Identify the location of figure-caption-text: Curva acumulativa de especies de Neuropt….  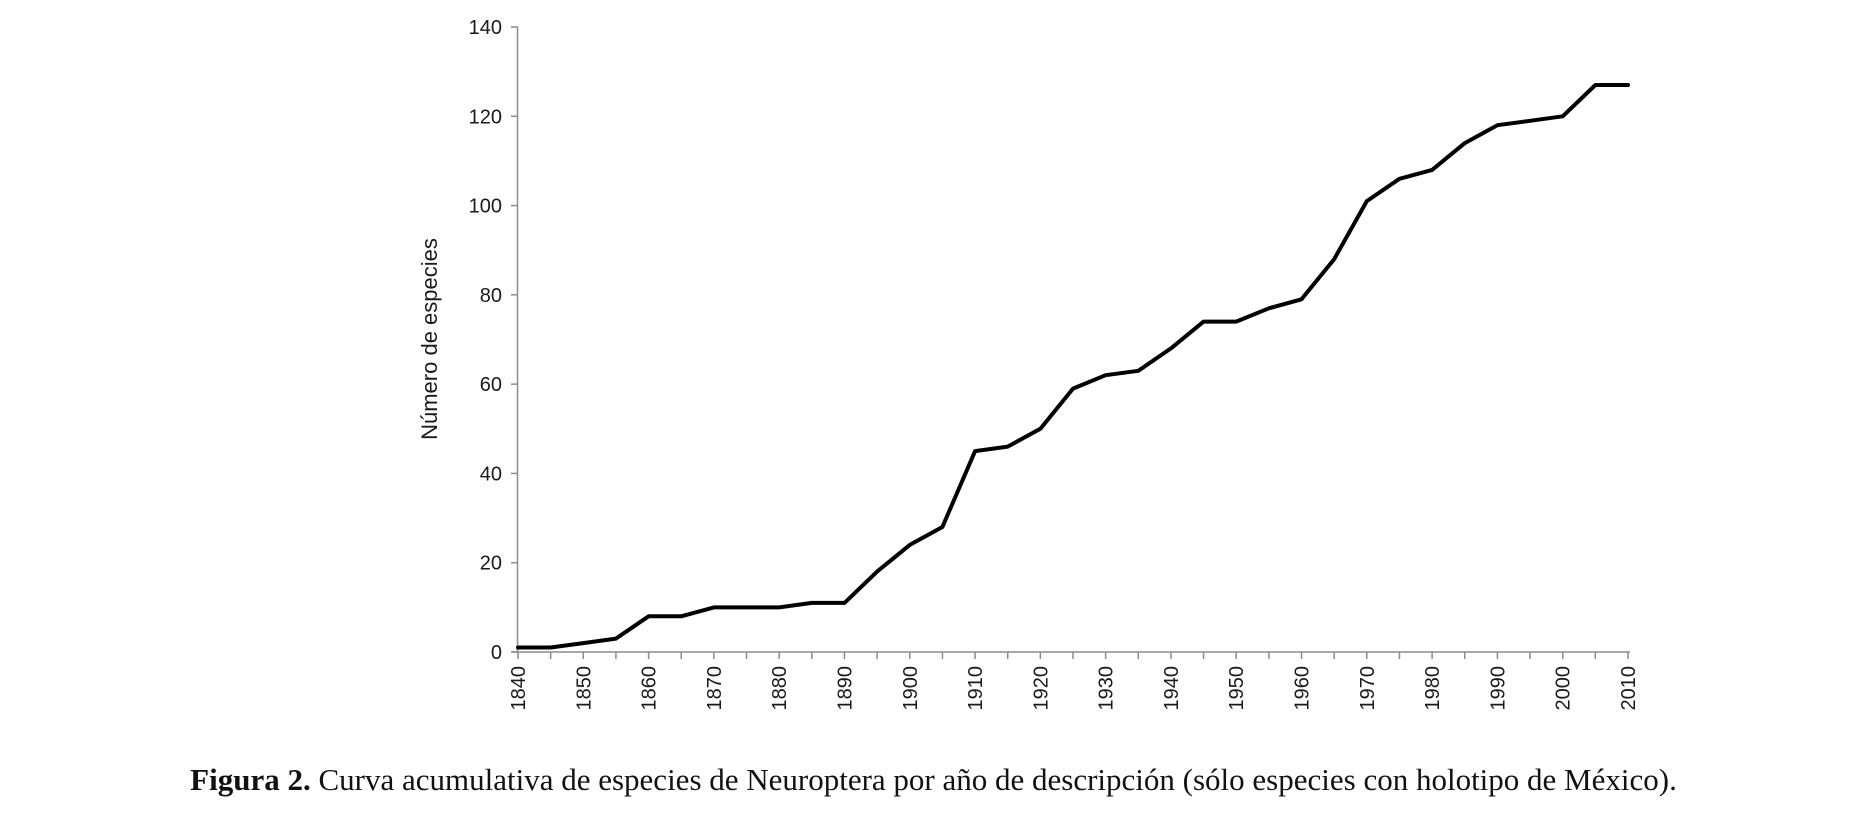
(997, 779).